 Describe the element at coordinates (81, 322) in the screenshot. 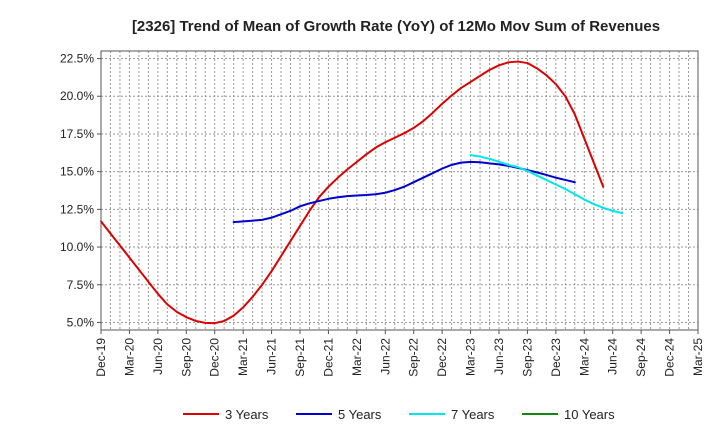

I see `y-tick-label: 5.0%` at that location.